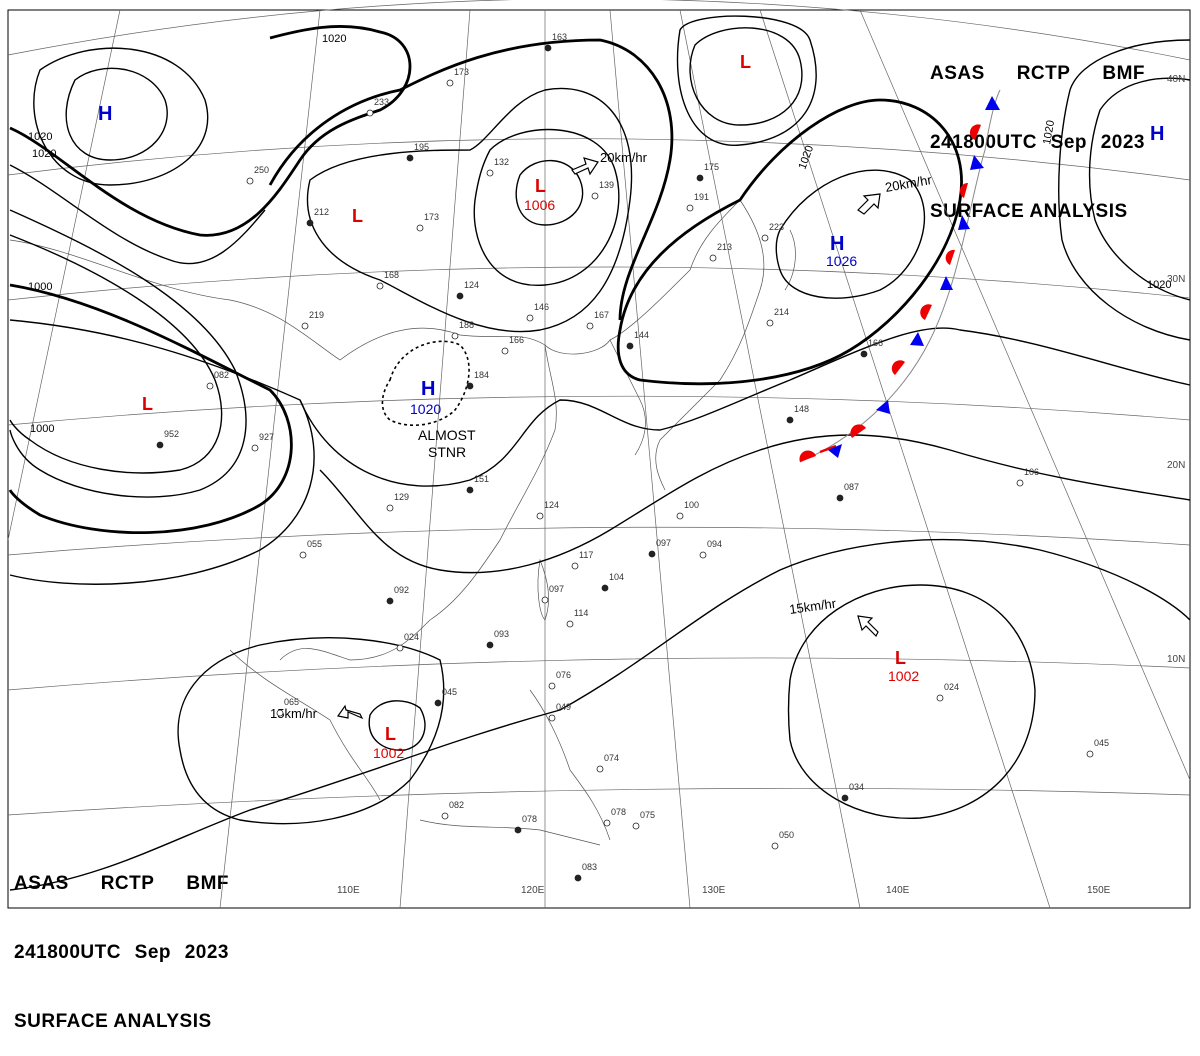  What do you see at coordinates (776, 227) in the screenshot?
I see `station-pressure: 223` at bounding box center [776, 227].